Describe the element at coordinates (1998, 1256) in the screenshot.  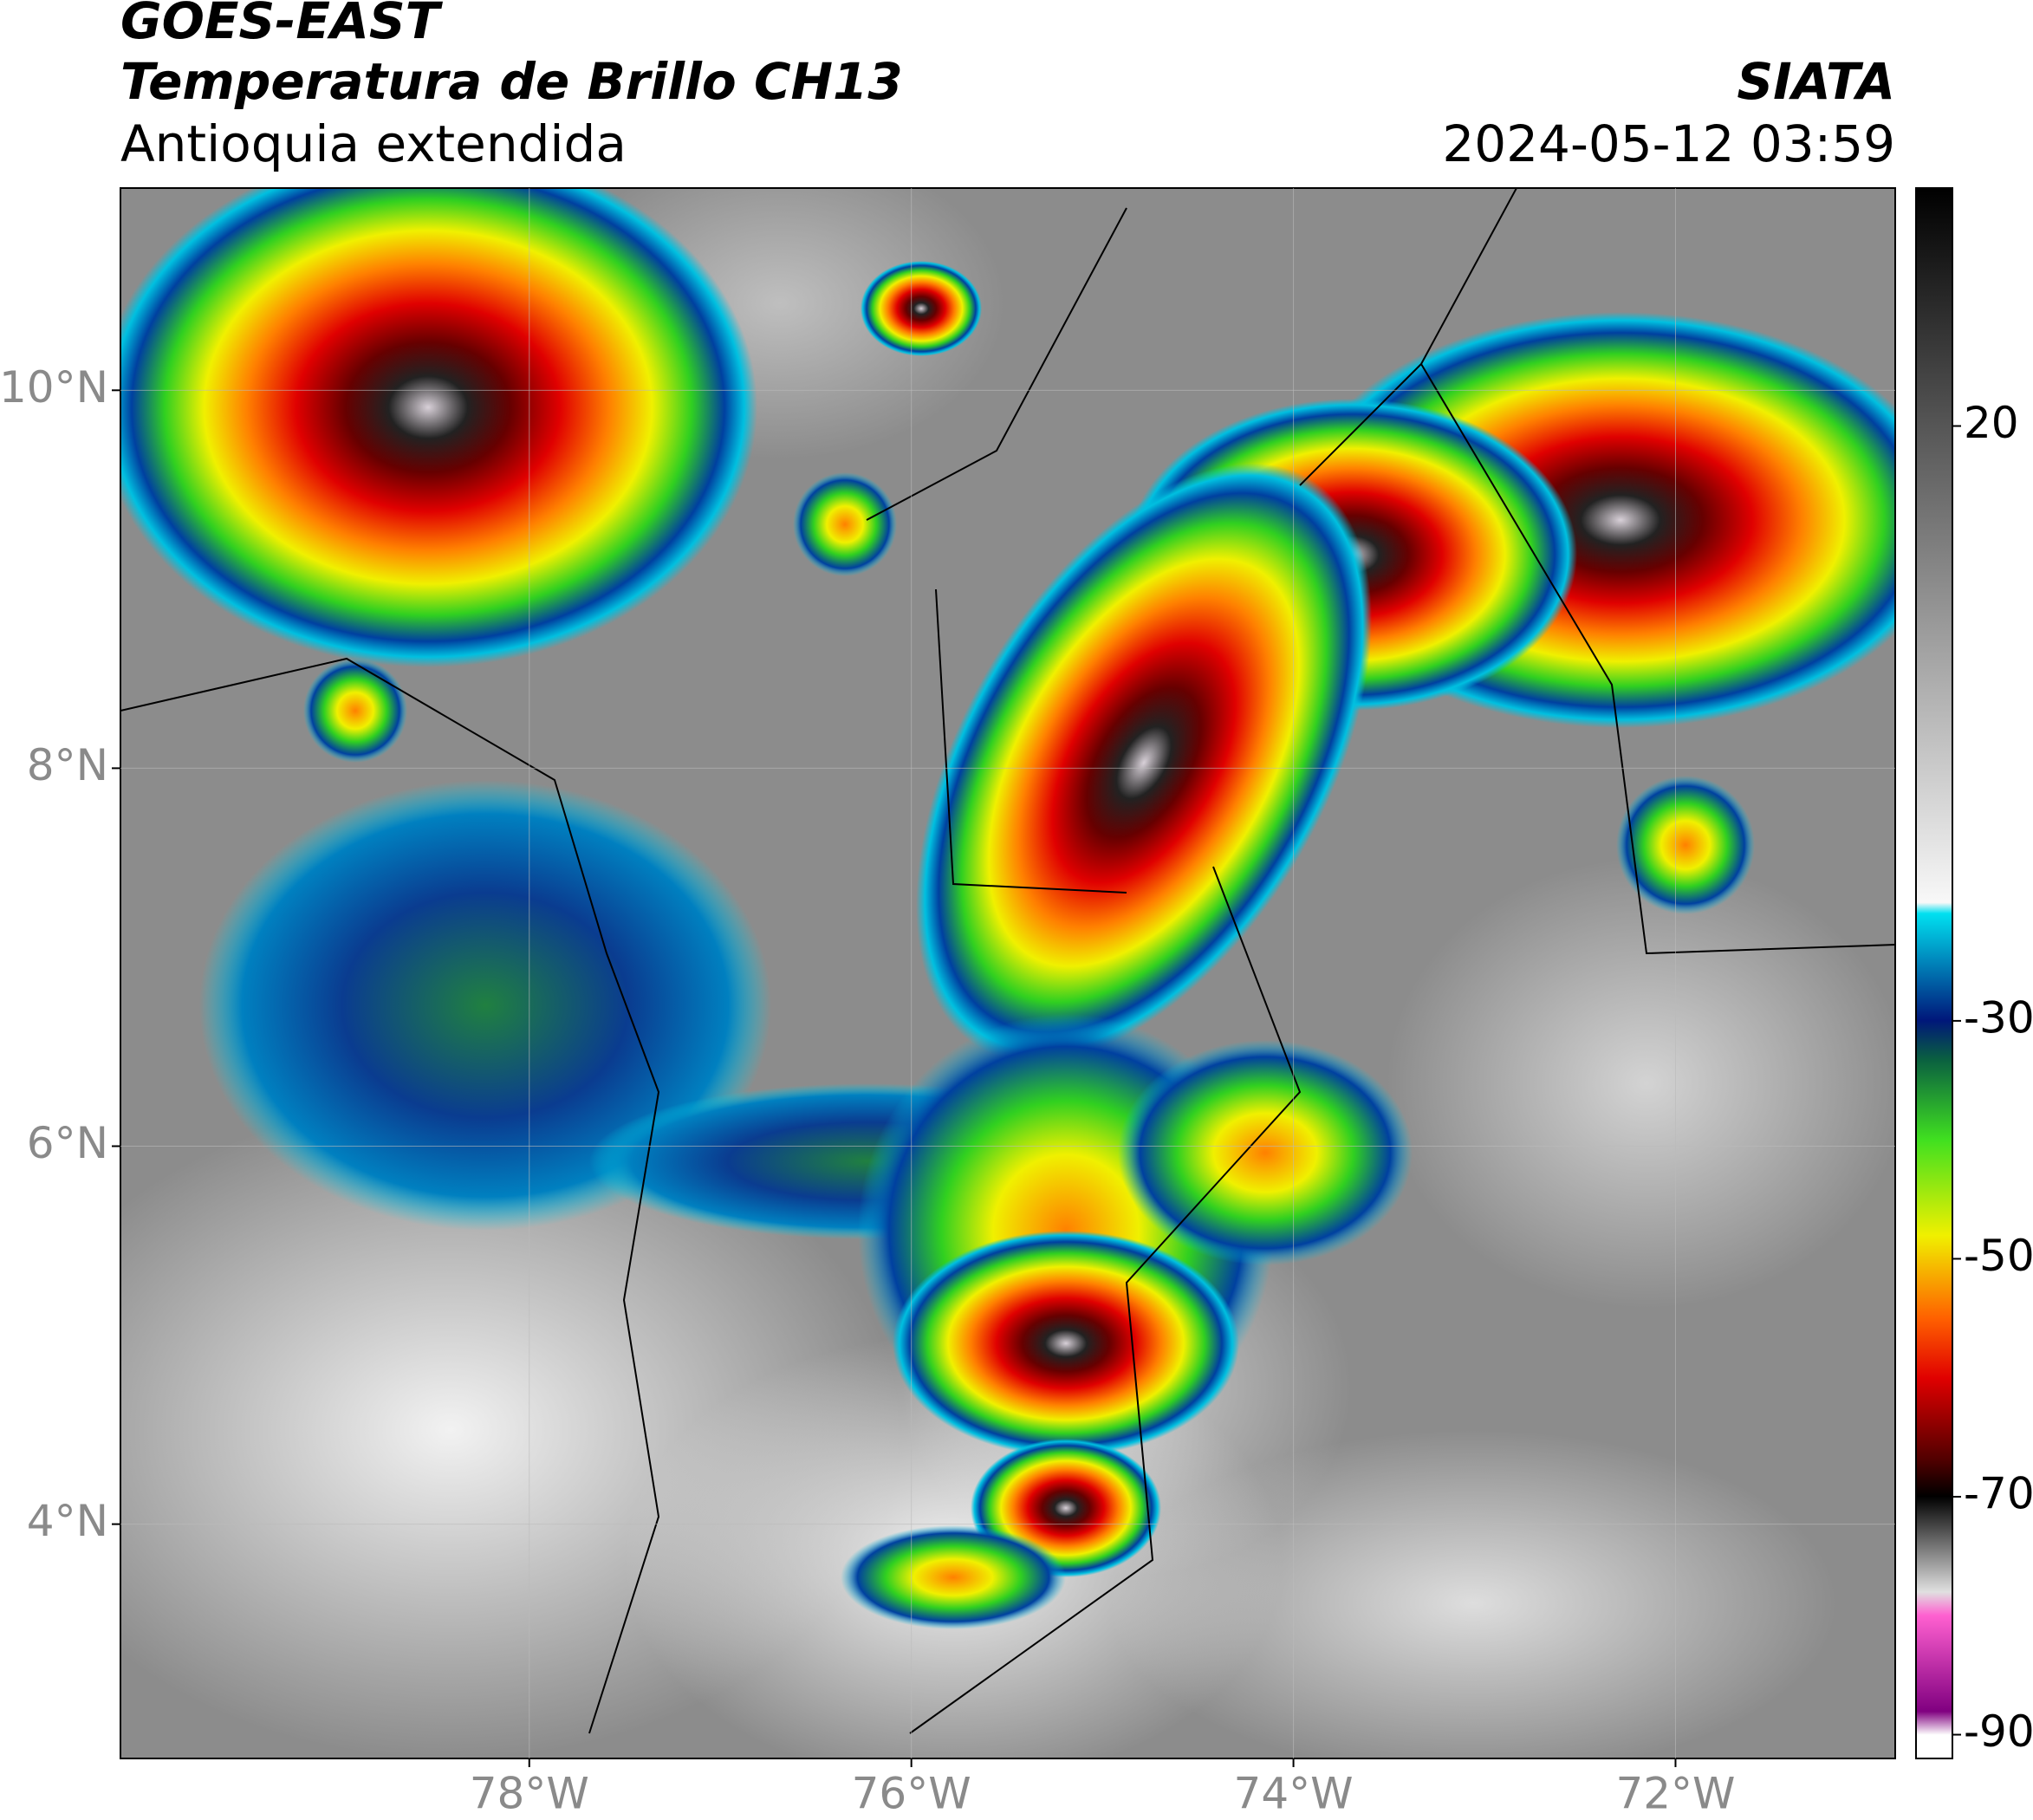
I see `colorbar-label: -50` at that location.